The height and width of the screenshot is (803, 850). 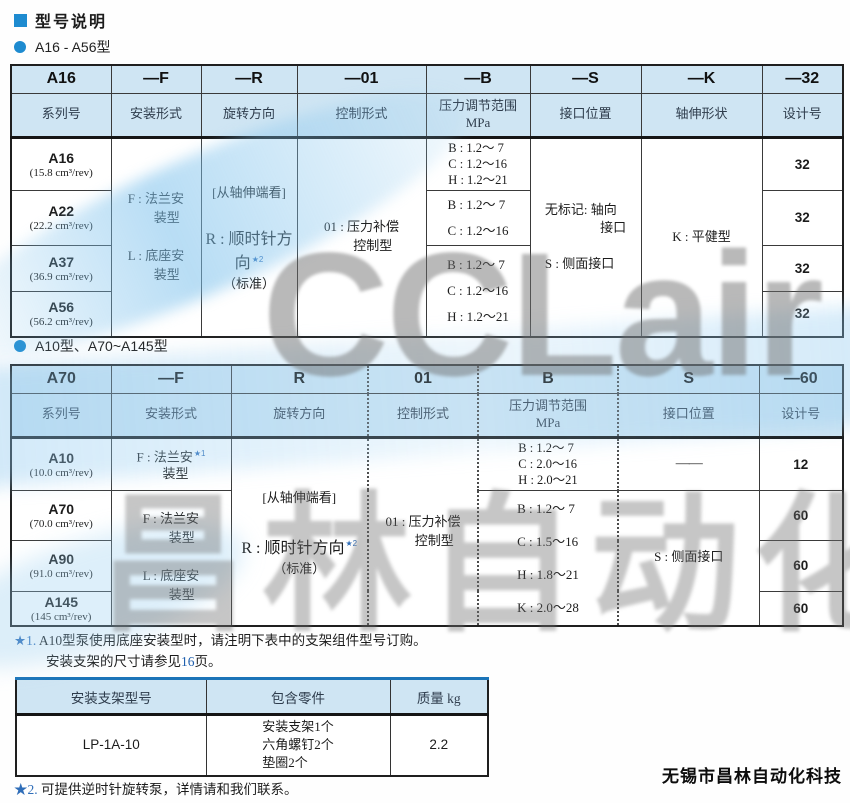 I want to click on section2-label: A10型、A70~A145型, so click(x=91, y=346).